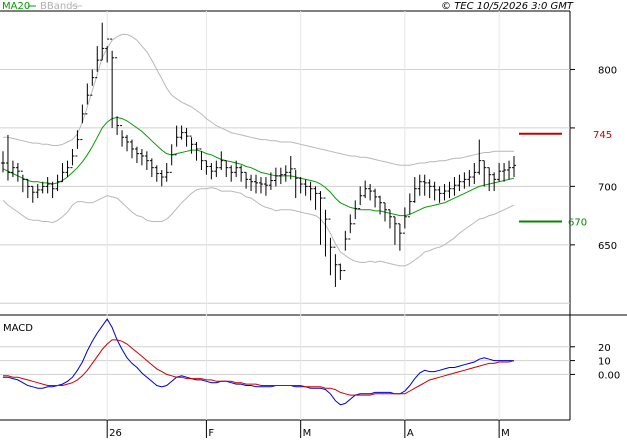 The image size is (627, 440). I want to click on legend-ma20: MA20, so click(16, 6).